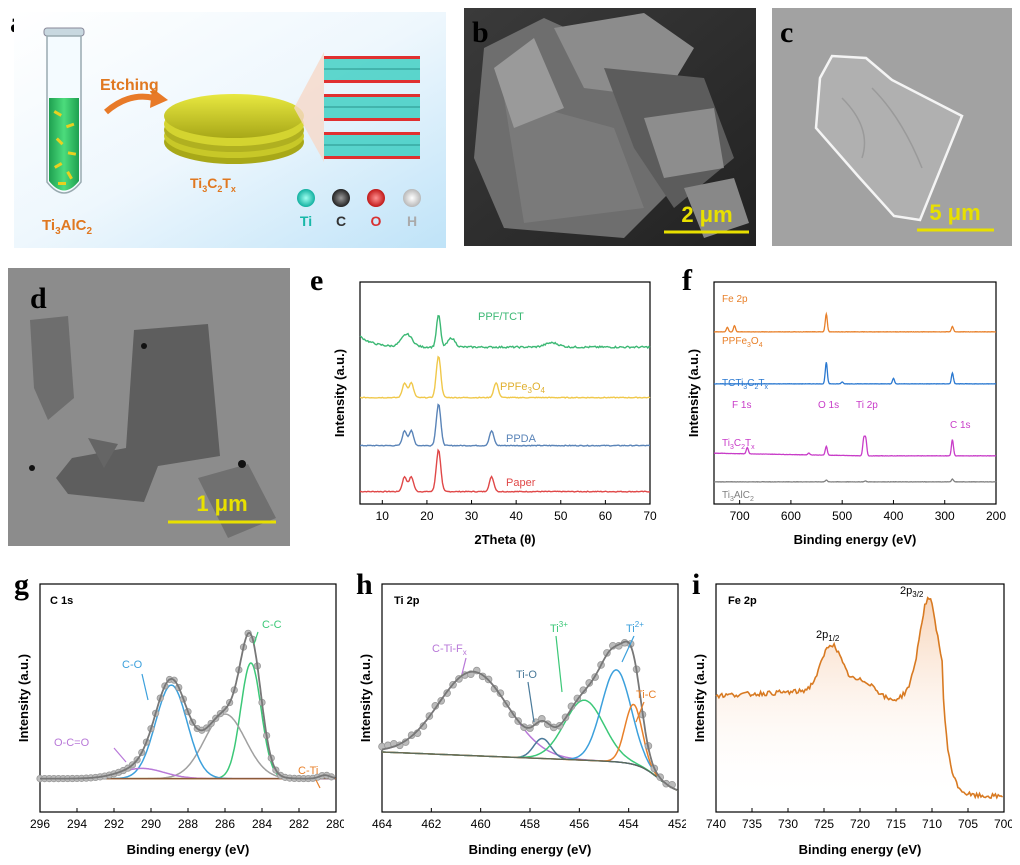 The width and height of the screenshot is (1020, 865). What do you see at coordinates (996, 516) in the screenshot?
I see `x-tick-label: 200` at bounding box center [996, 516].